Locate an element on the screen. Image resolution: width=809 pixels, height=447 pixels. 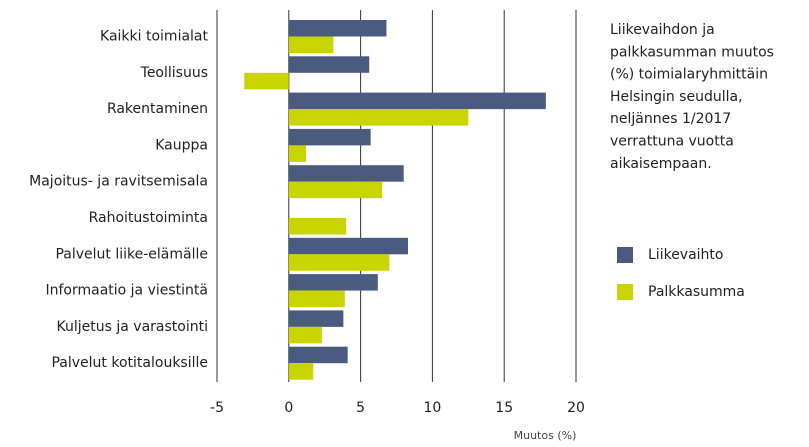
x-tick-label: 5 is located at coordinates (360, 408).